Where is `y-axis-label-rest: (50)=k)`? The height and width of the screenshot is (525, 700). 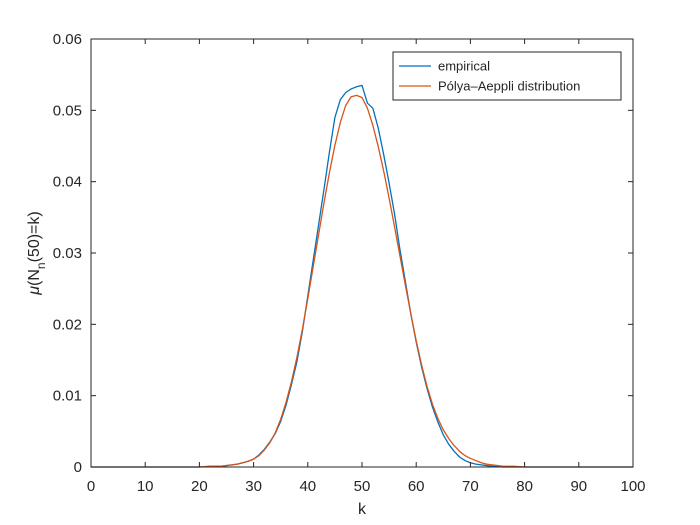 y-axis-label-rest: (50)=k) is located at coordinates (34, 236).